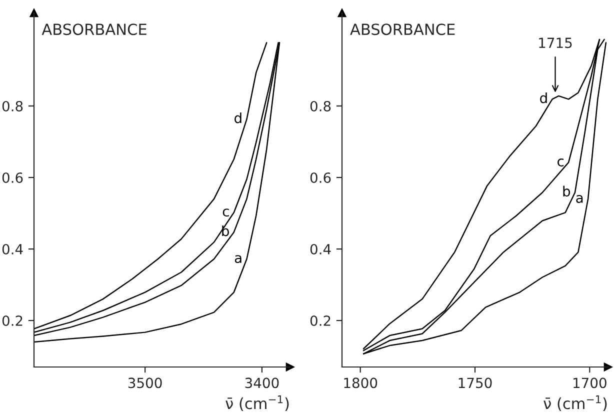  I want to click on series-label: d, so click(238, 118).